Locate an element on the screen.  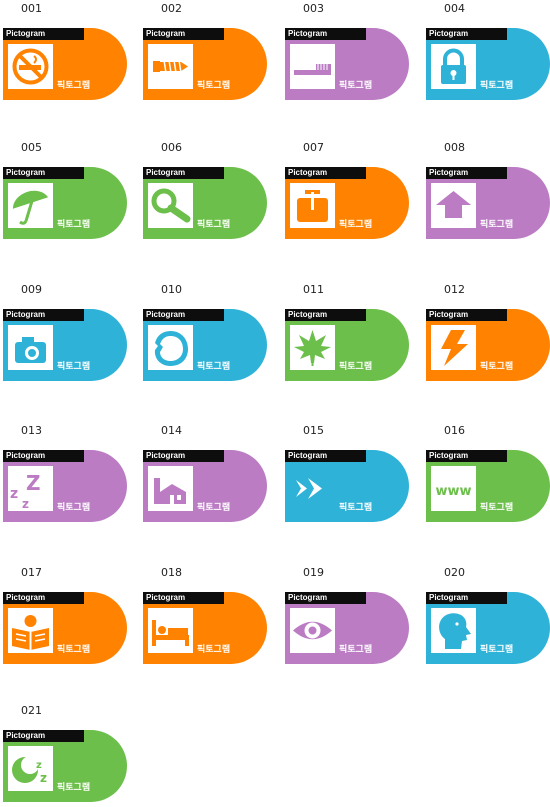
item-number: 006 is located at coordinates (171, 147).